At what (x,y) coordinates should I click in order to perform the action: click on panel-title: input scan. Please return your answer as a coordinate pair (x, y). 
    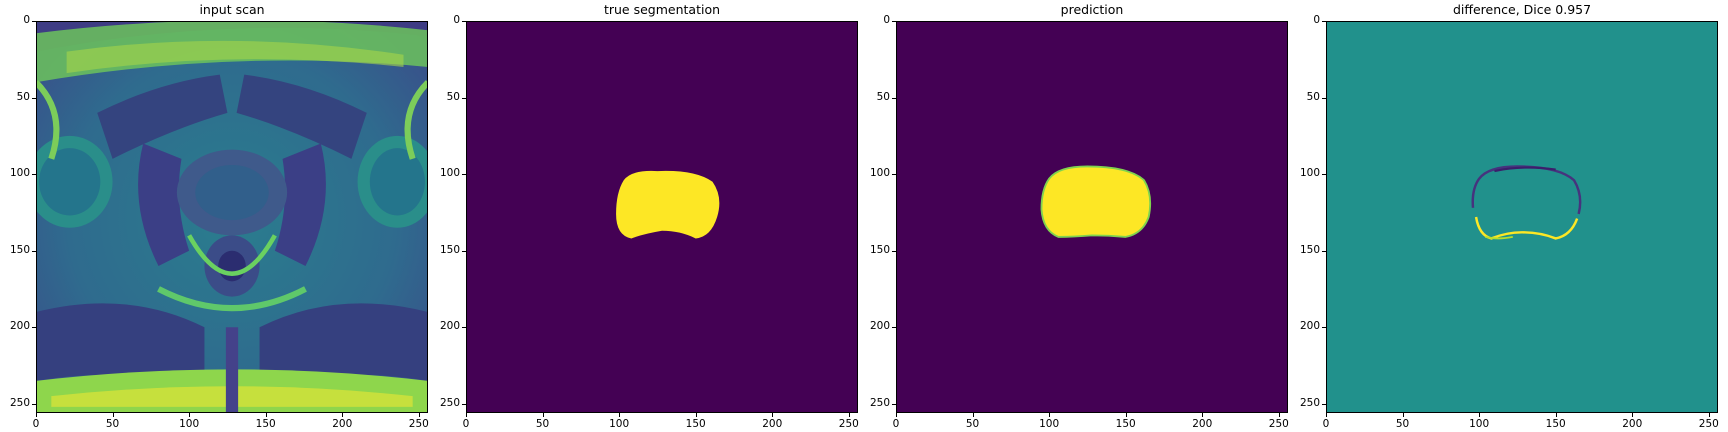
    Looking at the image, I should click on (232, 9).